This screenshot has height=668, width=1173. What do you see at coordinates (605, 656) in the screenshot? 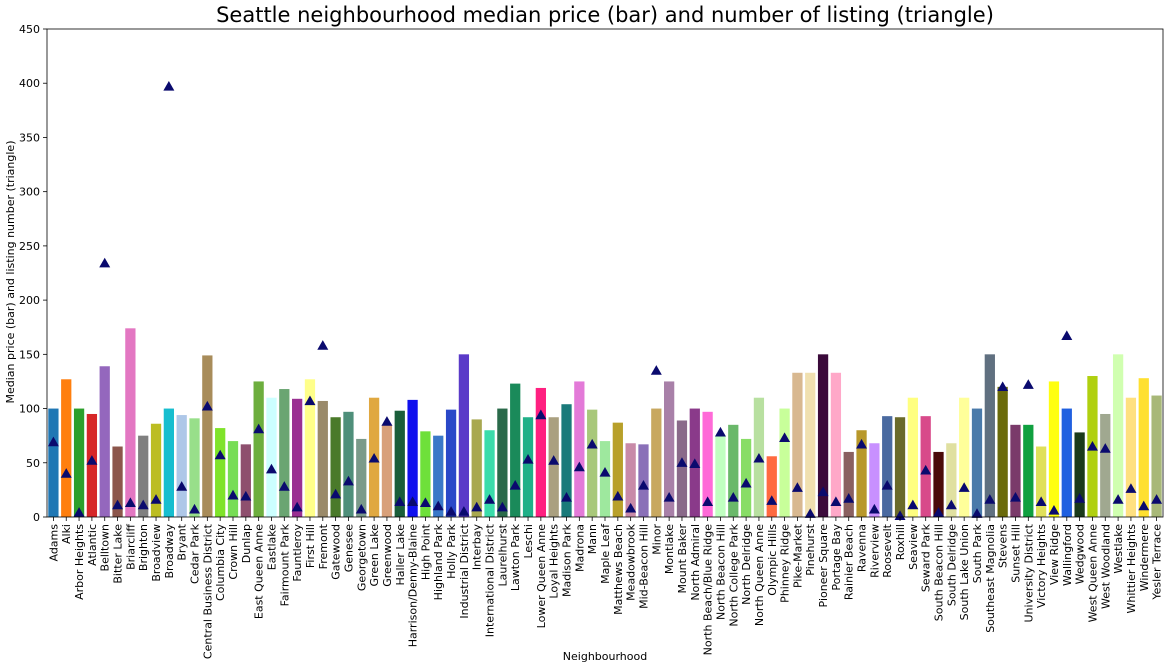
I see `x-axis-label: Neighbourhood` at bounding box center [605, 656].